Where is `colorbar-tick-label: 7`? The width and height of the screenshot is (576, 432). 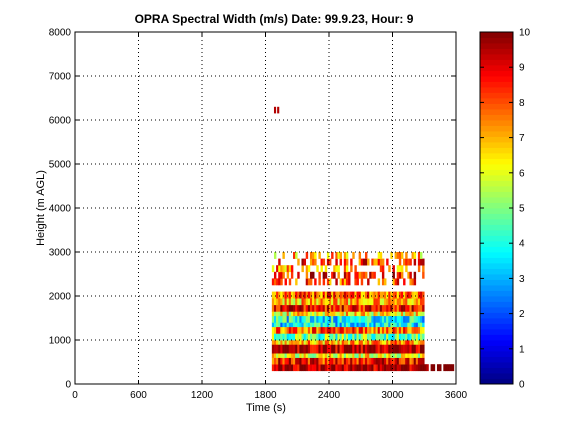 colorbar-tick-label: 7 is located at coordinates (522, 138).